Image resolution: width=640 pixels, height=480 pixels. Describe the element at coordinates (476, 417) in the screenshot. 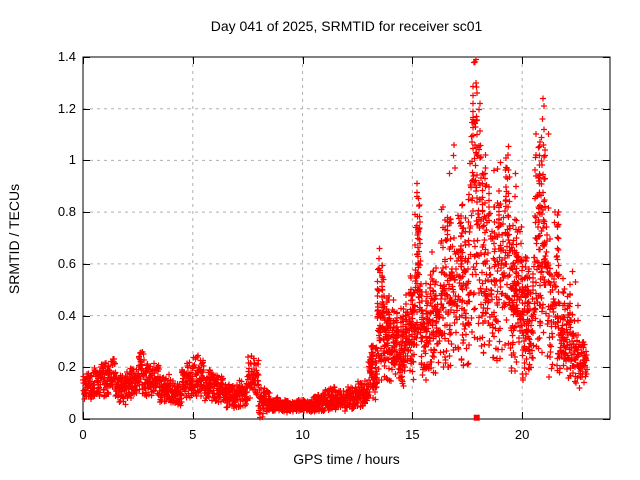

I see `flag-marker-square` at that location.